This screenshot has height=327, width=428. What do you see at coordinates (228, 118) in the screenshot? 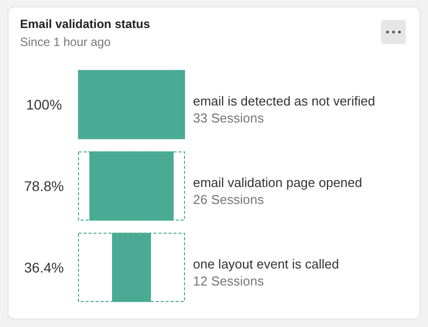
I see `text: 33 Sessions` at bounding box center [228, 118].